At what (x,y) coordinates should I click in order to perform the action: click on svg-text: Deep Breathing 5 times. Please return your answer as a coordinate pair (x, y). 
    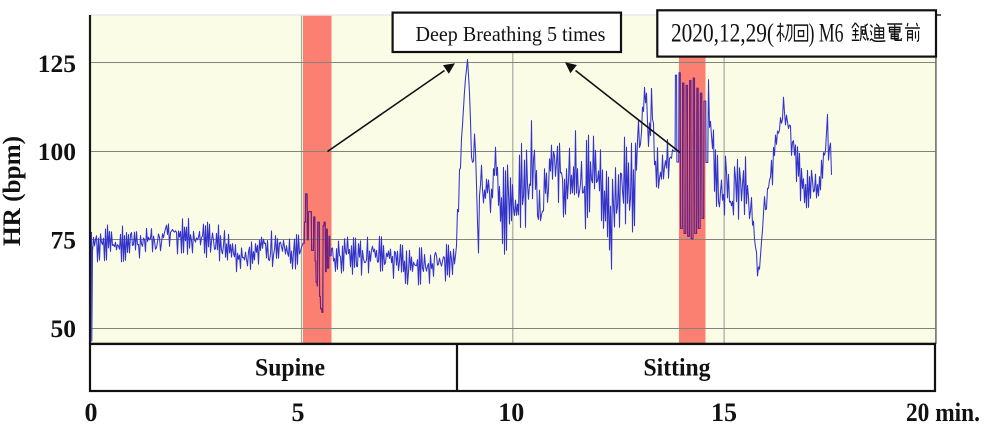
    Looking at the image, I should click on (511, 34).